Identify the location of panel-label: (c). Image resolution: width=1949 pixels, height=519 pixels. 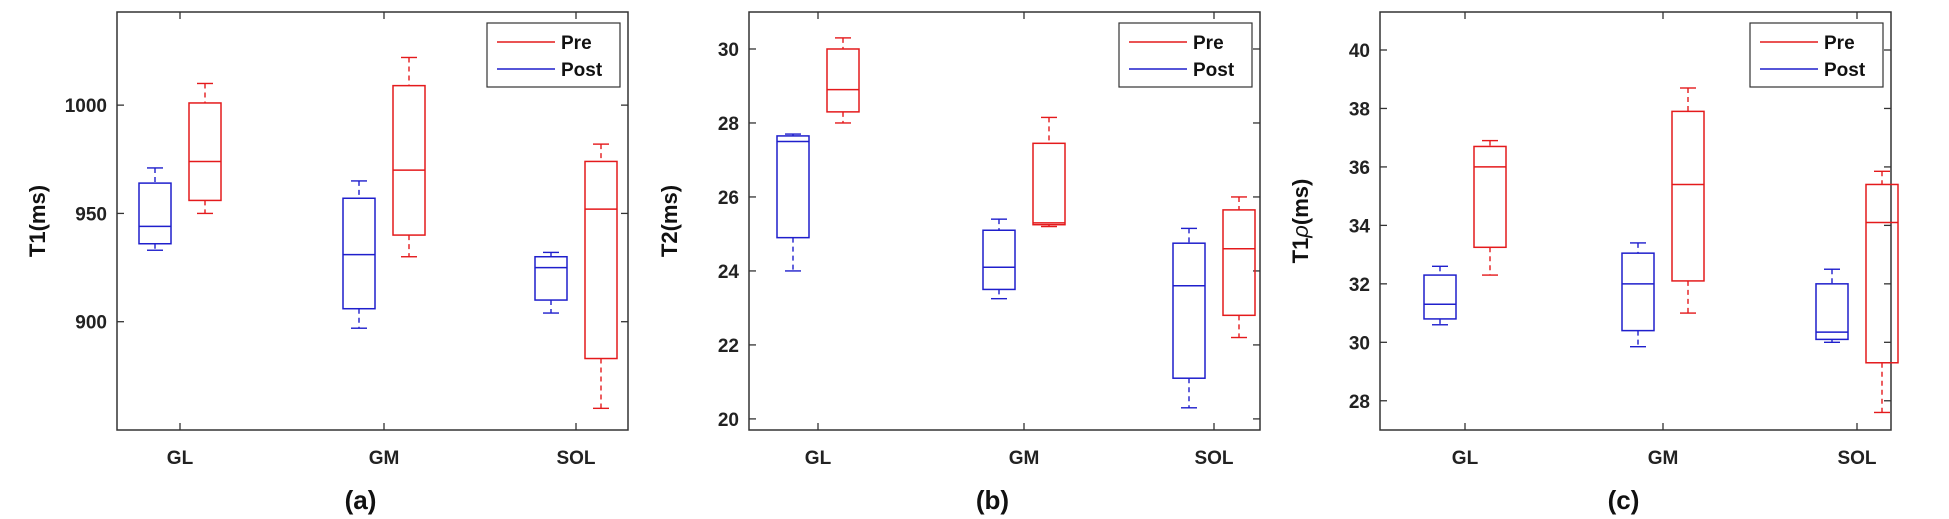
(1624, 500).